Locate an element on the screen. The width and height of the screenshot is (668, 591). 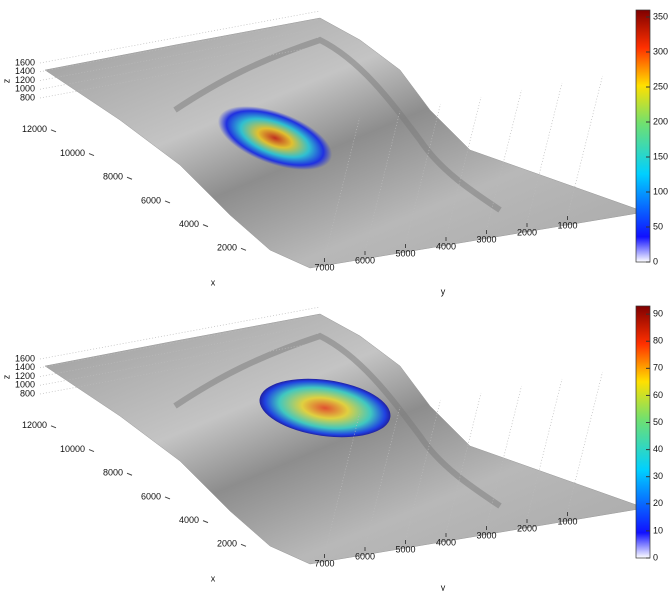
colorbar-tick-label: 40 is located at coordinates (658, 449).